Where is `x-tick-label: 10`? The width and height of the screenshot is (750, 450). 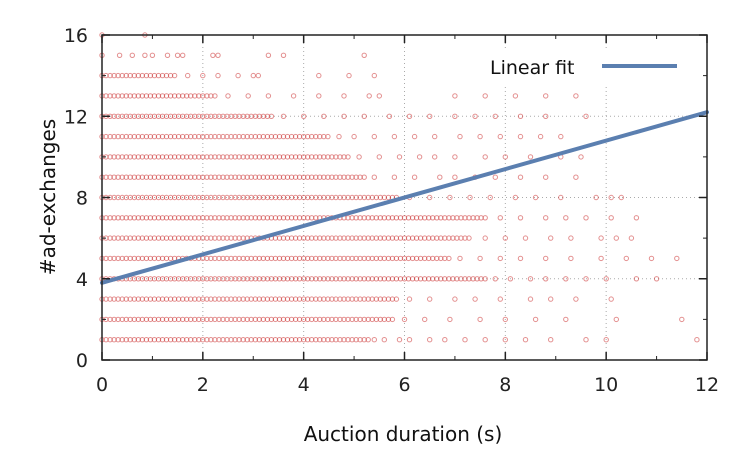 x-tick-label: 10 is located at coordinates (606, 385).